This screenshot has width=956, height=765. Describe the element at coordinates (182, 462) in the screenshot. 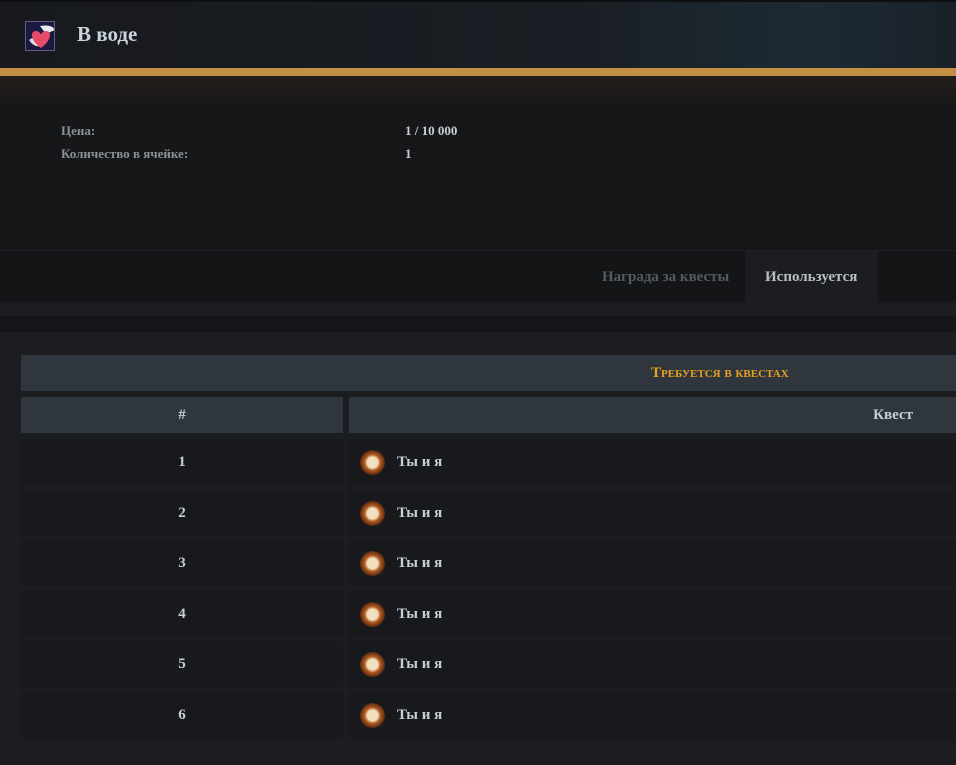

I see `row-number: 1` at that location.